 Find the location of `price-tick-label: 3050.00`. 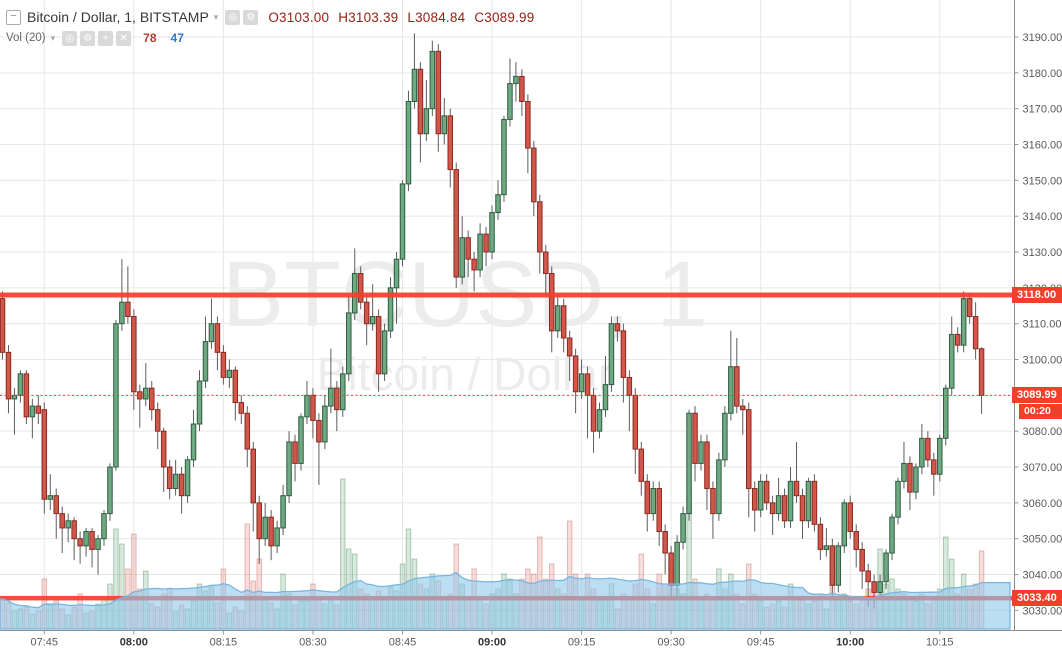

price-tick-label: 3050.00 is located at coordinates (1042, 540).